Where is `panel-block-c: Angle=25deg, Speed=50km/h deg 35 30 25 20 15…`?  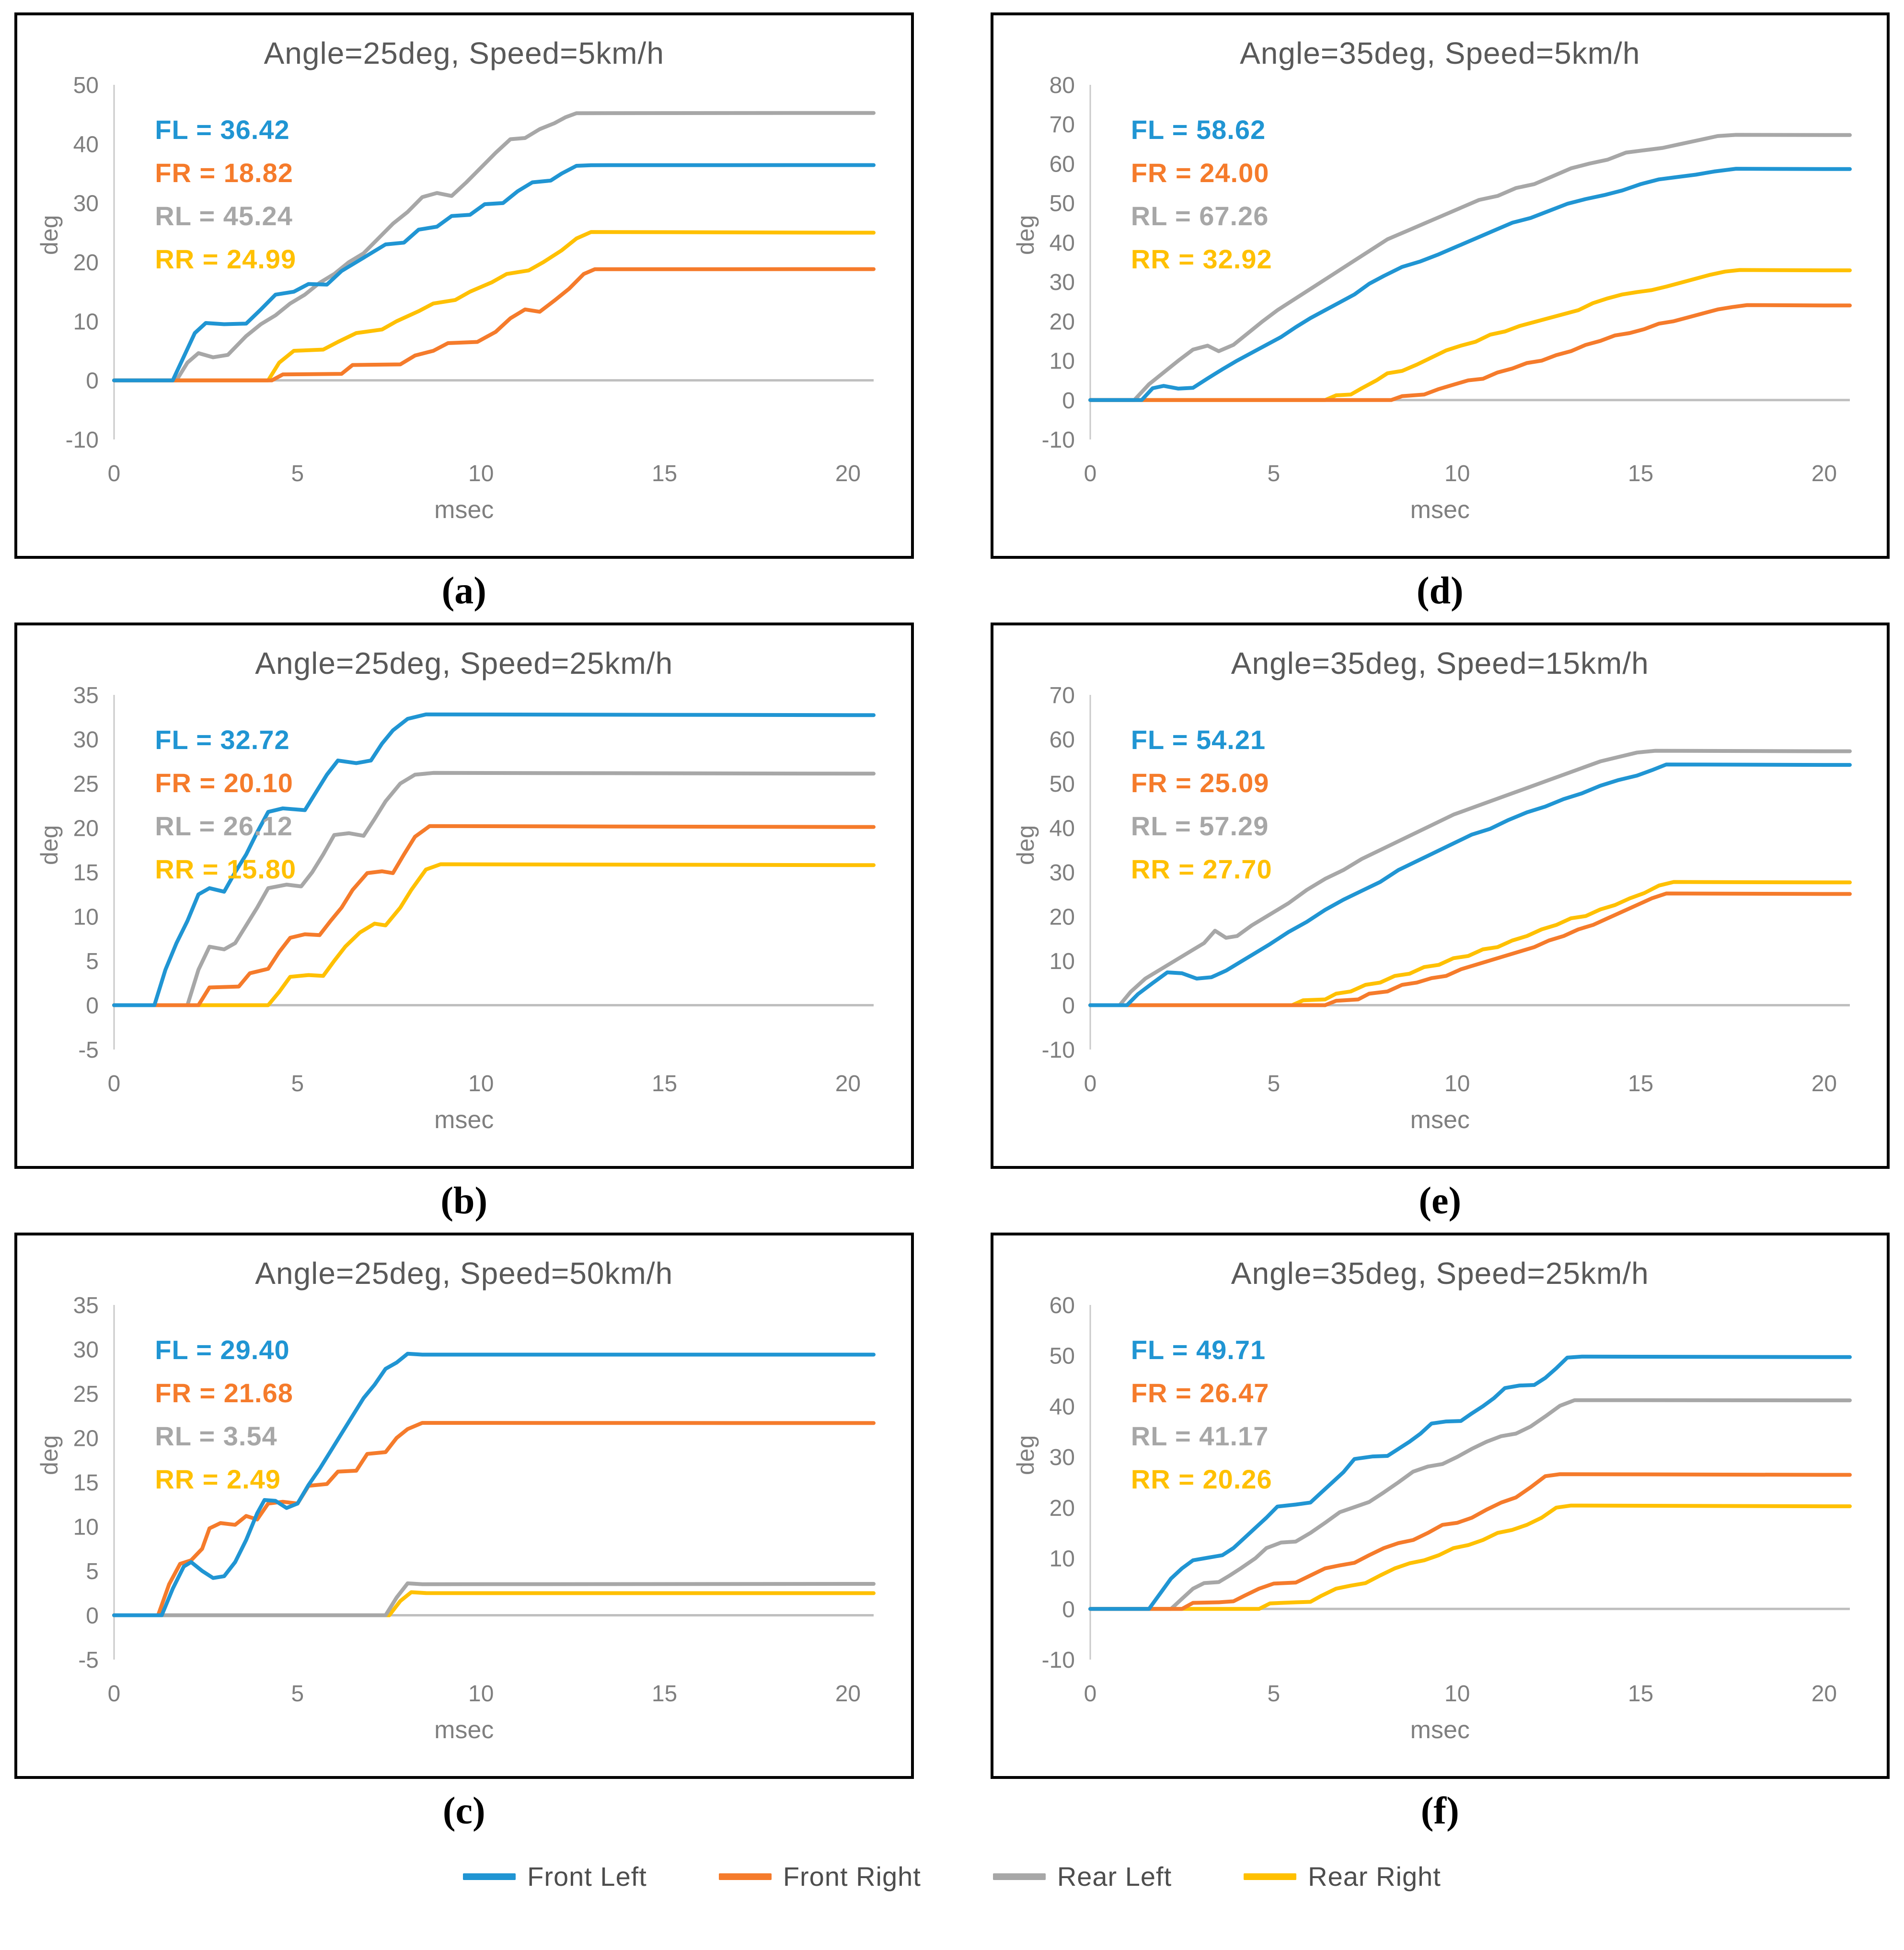 panel-block-c: Angle=25deg, Speed=50km/h deg 35 30 25 20 15… is located at coordinates (464, 1536).